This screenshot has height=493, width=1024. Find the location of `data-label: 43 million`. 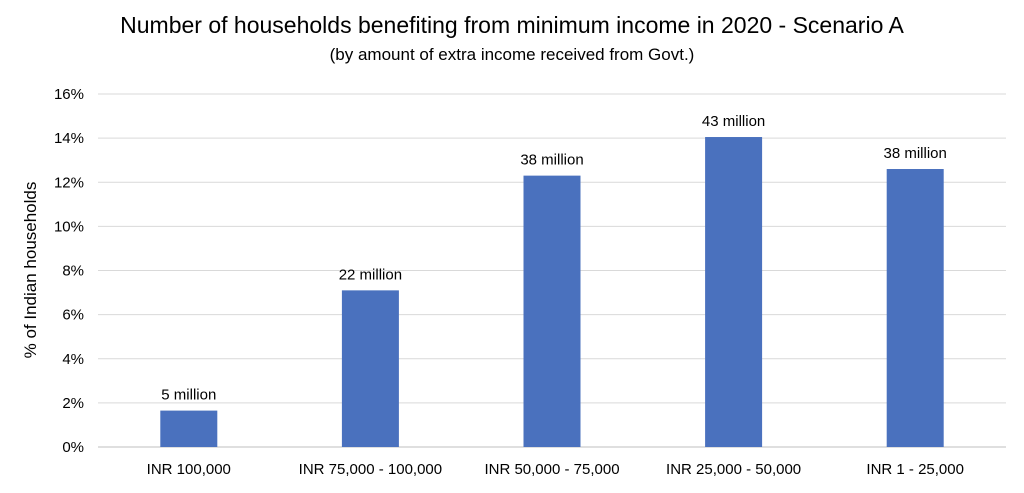

data-label: 43 million is located at coordinates (733, 121).